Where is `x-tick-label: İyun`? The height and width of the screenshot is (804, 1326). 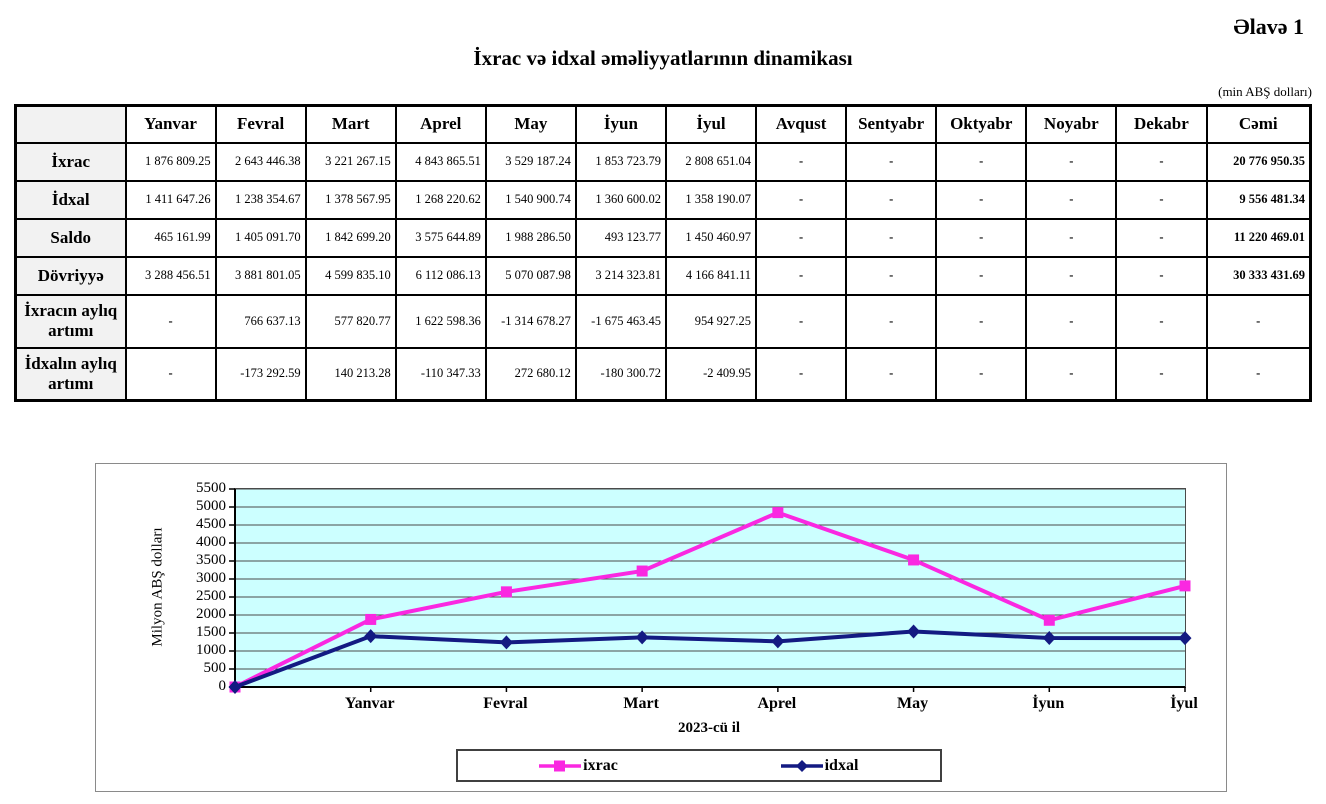
x-tick-label: İyun is located at coordinates (1048, 703).